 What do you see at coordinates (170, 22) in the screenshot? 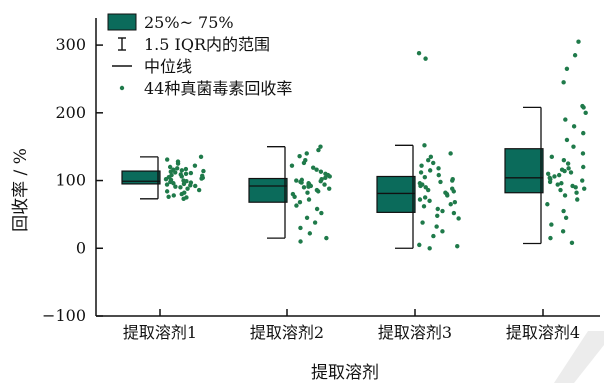
I see `legend-item: 25%~ 75%` at bounding box center [170, 22].